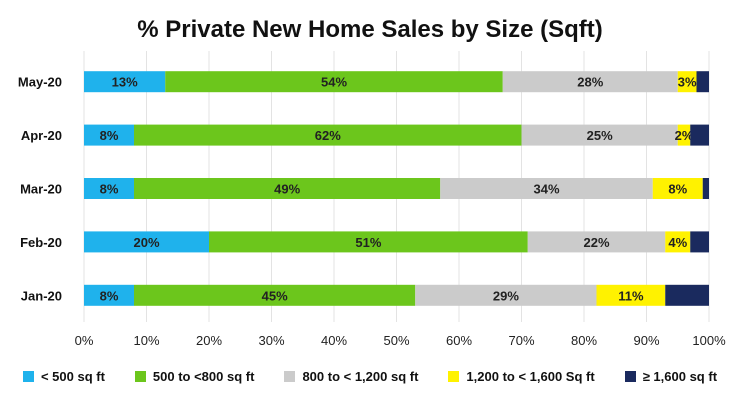  What do you see at coordinates (84, 340) in the screenshot?
I see `x-tick-label: 0%` at bounding box center [84, 340].